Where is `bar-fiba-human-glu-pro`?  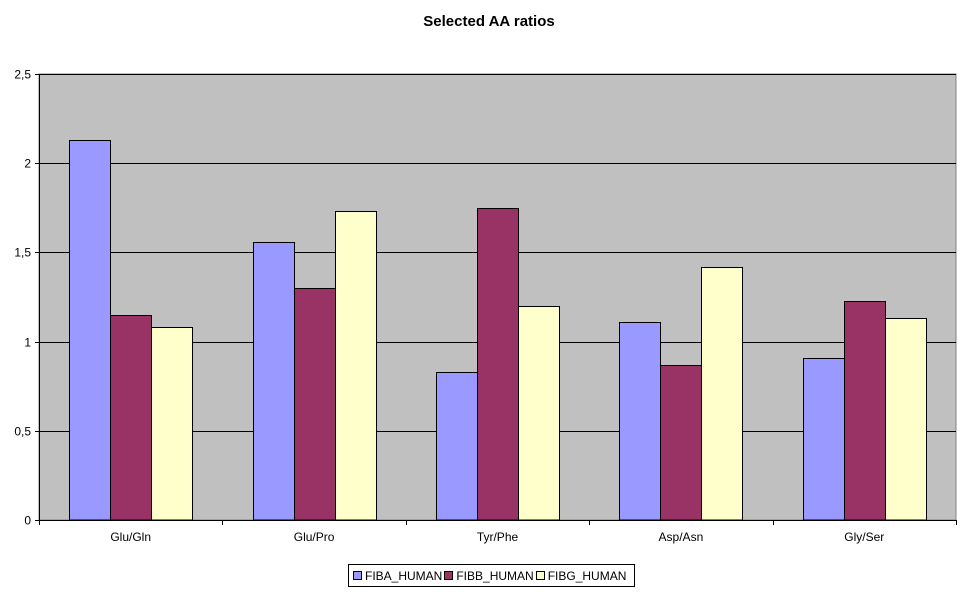 bar-fiba-human-glu-pro is located at coordinates (274, 381).